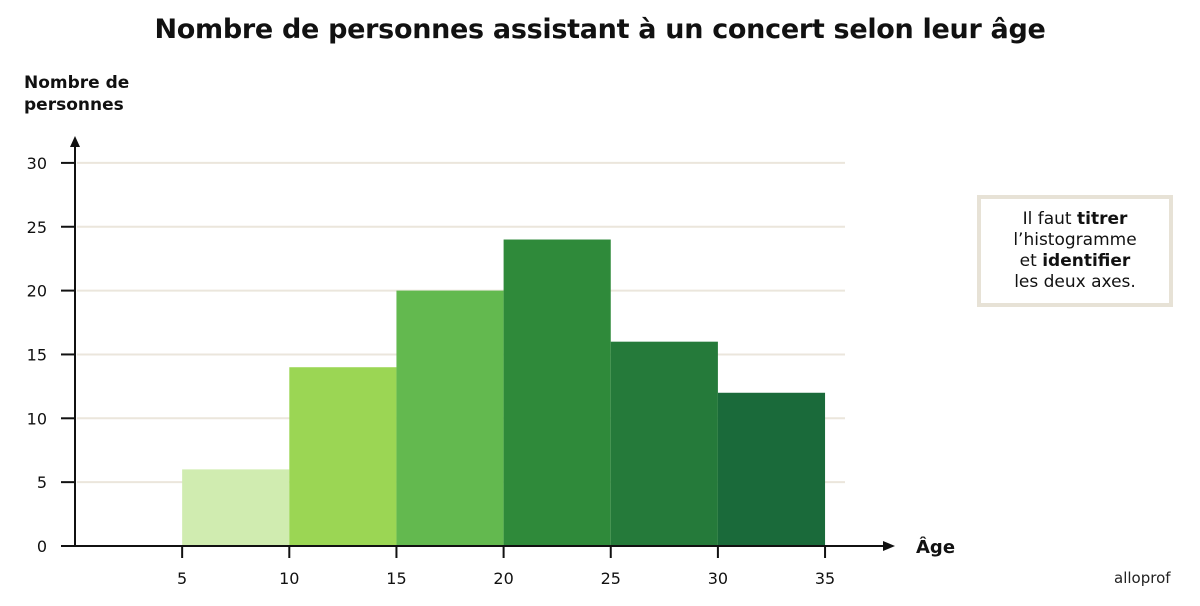 The image size is (1200, 606). What do you see at coordinates (889, 546) in the screenshot?
I see `x-axis-arrow-icon` at bounding box center [889, 546].